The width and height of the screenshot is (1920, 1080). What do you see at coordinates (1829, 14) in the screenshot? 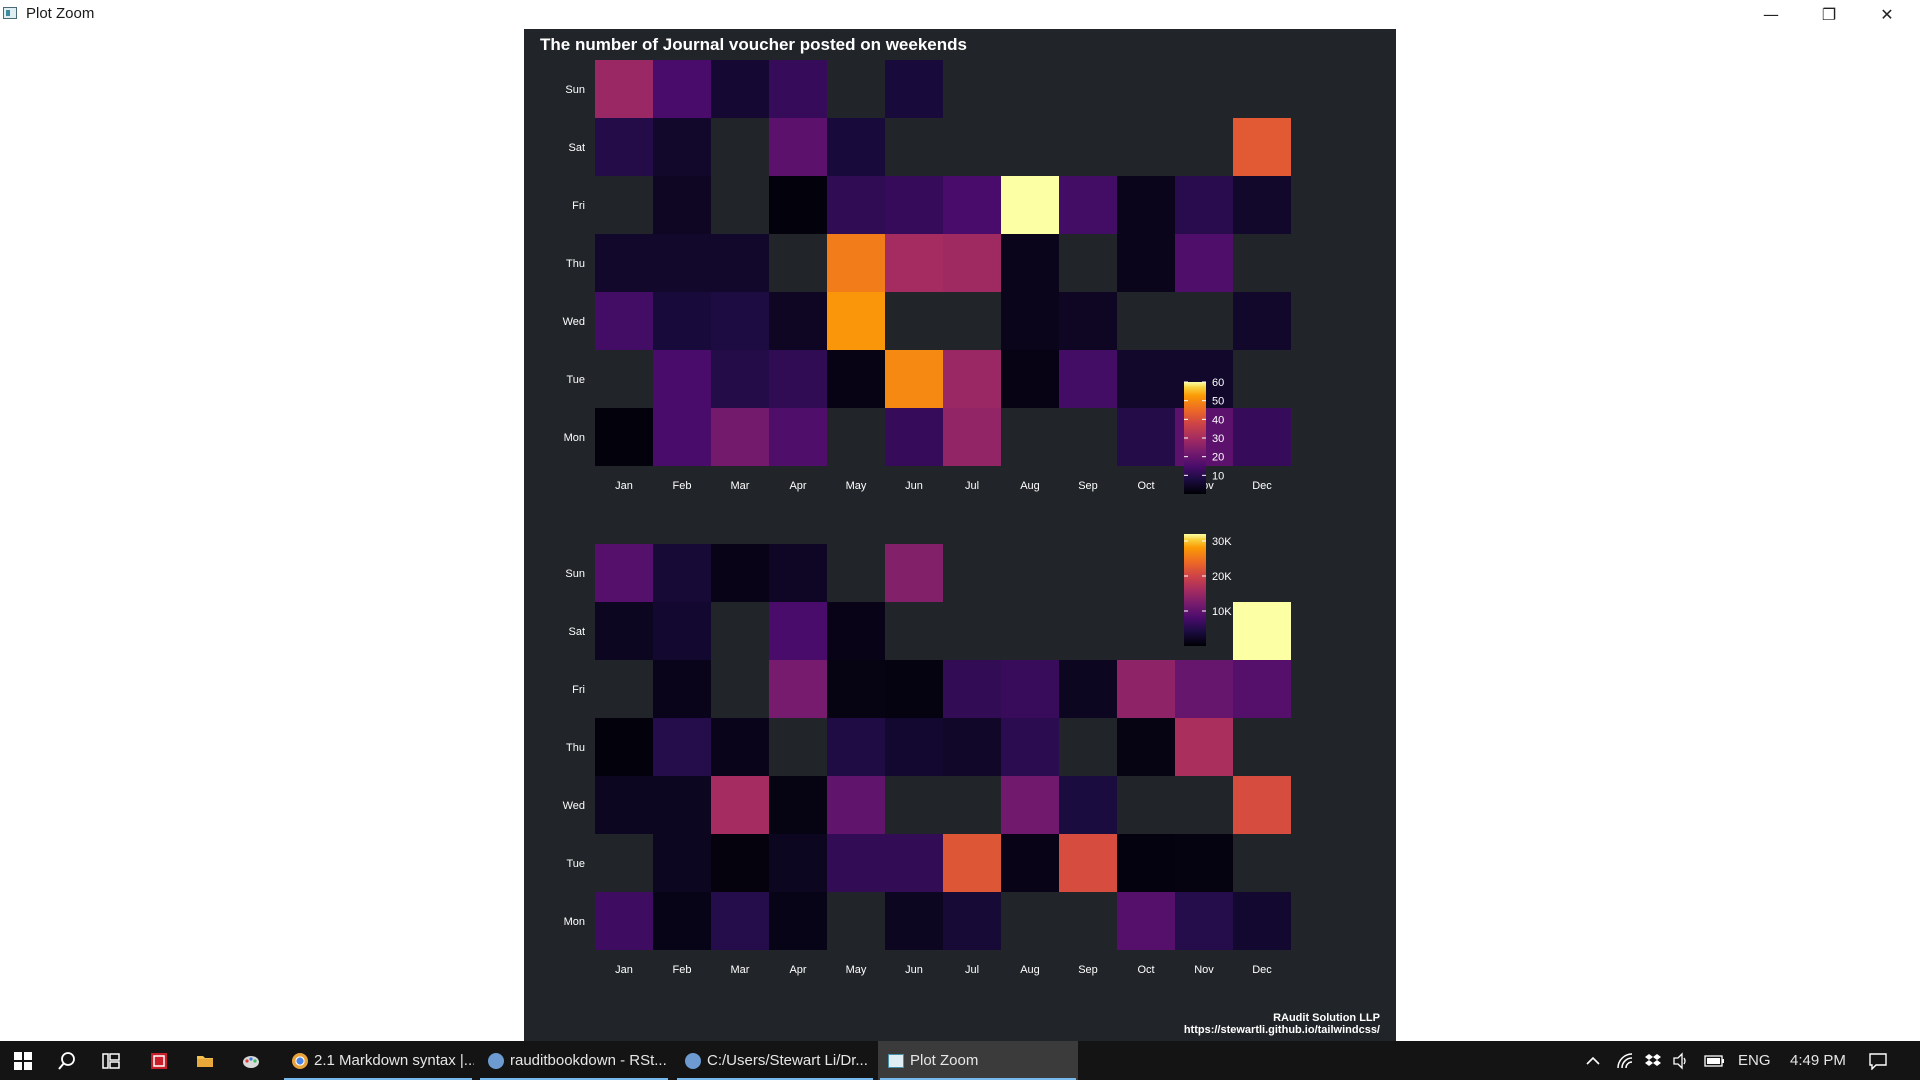
I see `maximize-button: ❐` at bounding box center [1829, 14].